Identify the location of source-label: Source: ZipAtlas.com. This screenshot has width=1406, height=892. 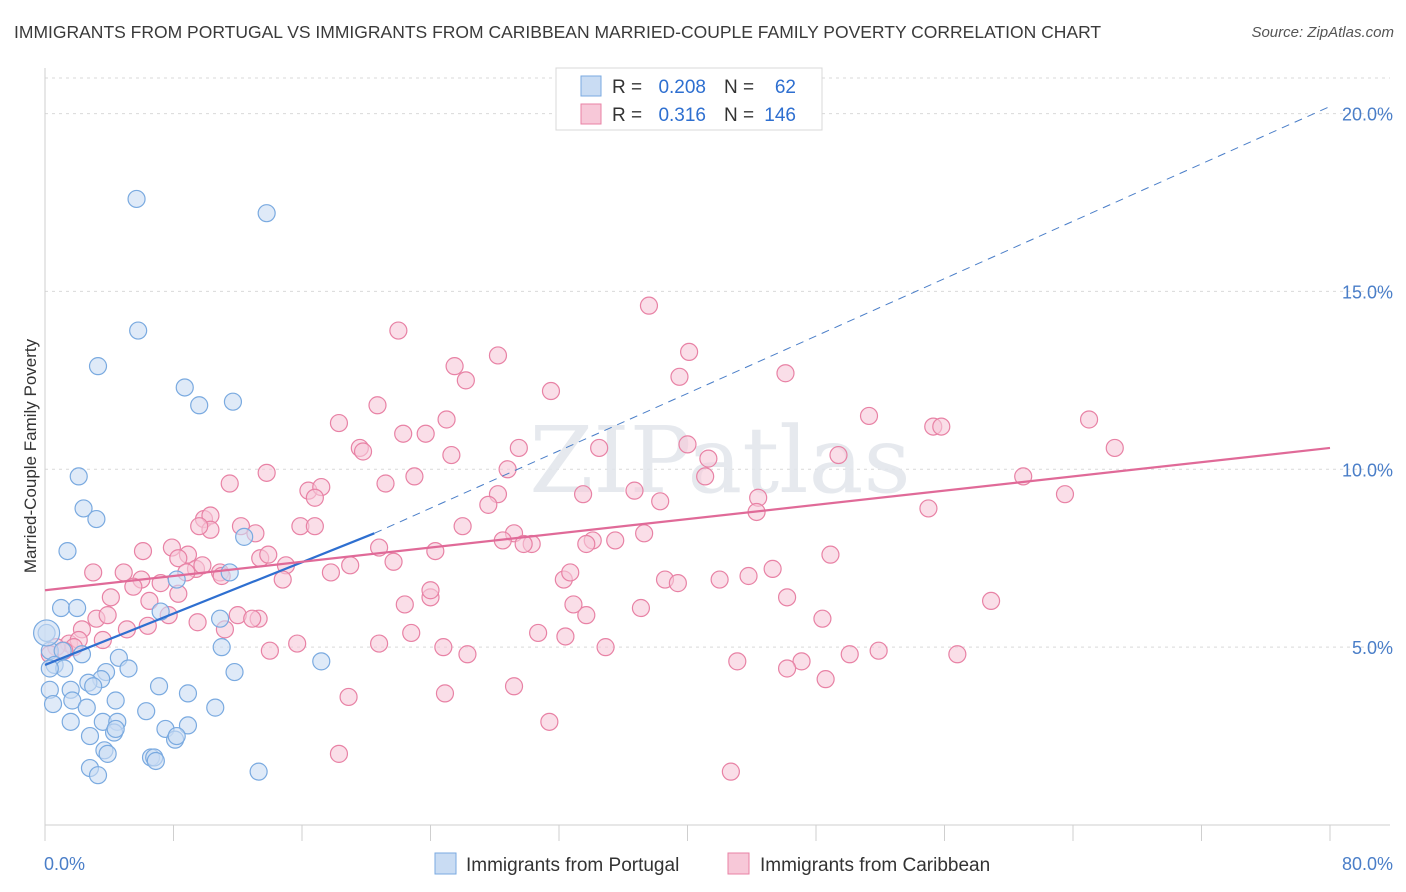
(1322, 32).